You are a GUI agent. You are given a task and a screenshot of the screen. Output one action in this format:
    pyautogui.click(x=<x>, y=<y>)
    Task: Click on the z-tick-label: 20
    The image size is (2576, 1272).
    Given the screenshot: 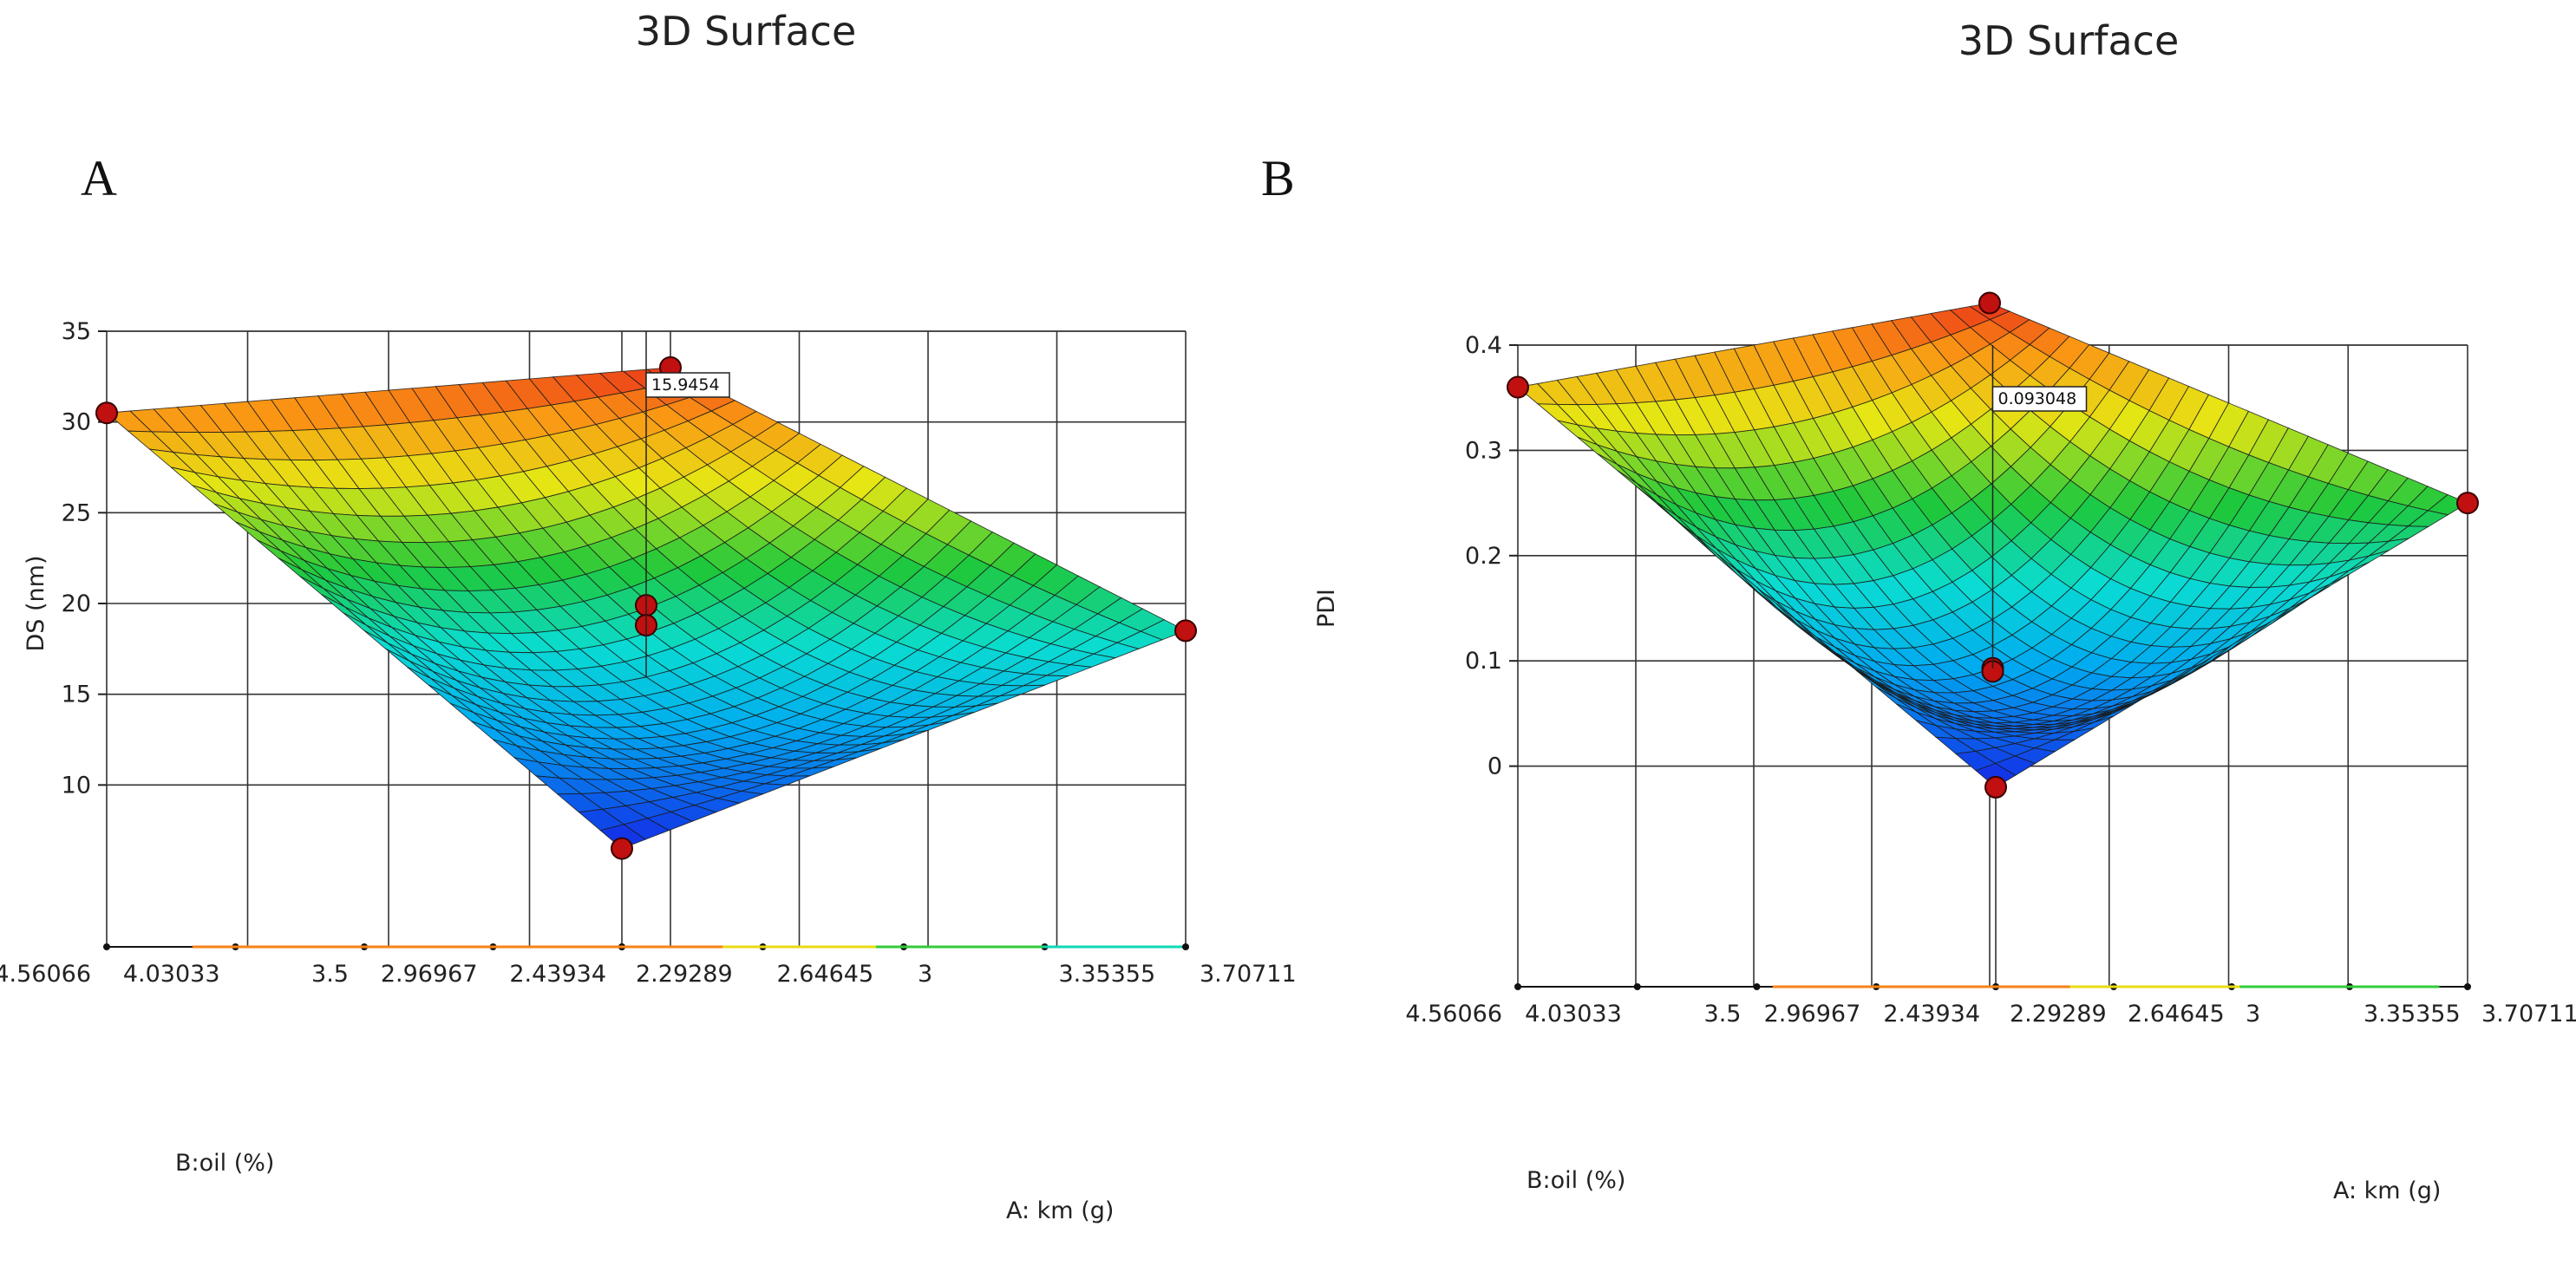 What is the action you would take?
    pyautogui.click(x=76, y=603)
    